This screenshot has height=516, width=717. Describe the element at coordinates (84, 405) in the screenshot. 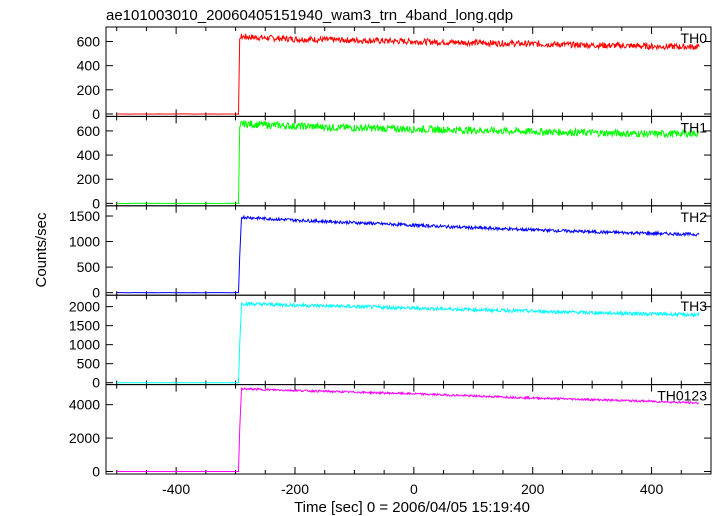

I see `y-tick-label: 4000` at that location.